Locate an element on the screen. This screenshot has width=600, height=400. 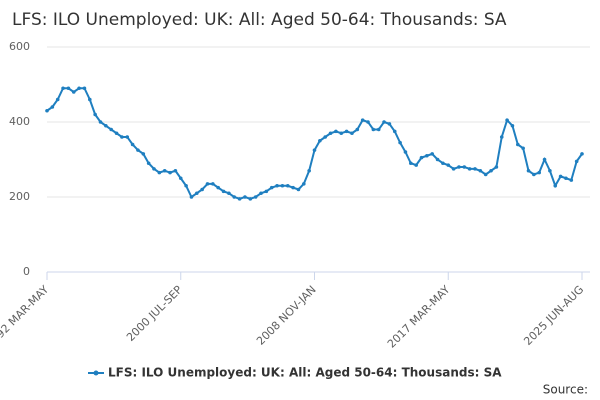
x-tick-label: 2025 JUN-AUG is located at coordinates (553, 315).